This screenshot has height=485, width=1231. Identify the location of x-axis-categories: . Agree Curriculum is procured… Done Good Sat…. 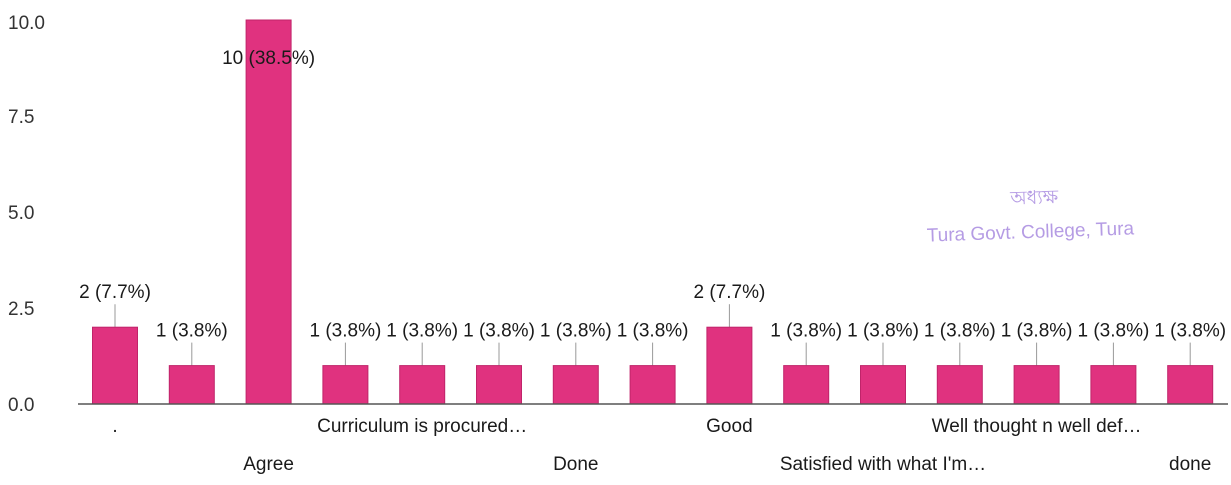
(661, 445).